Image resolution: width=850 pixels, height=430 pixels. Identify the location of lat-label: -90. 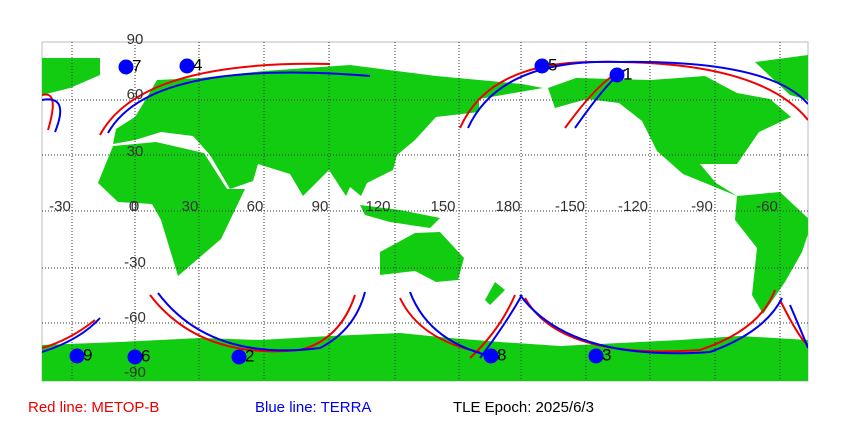
(135, 372).